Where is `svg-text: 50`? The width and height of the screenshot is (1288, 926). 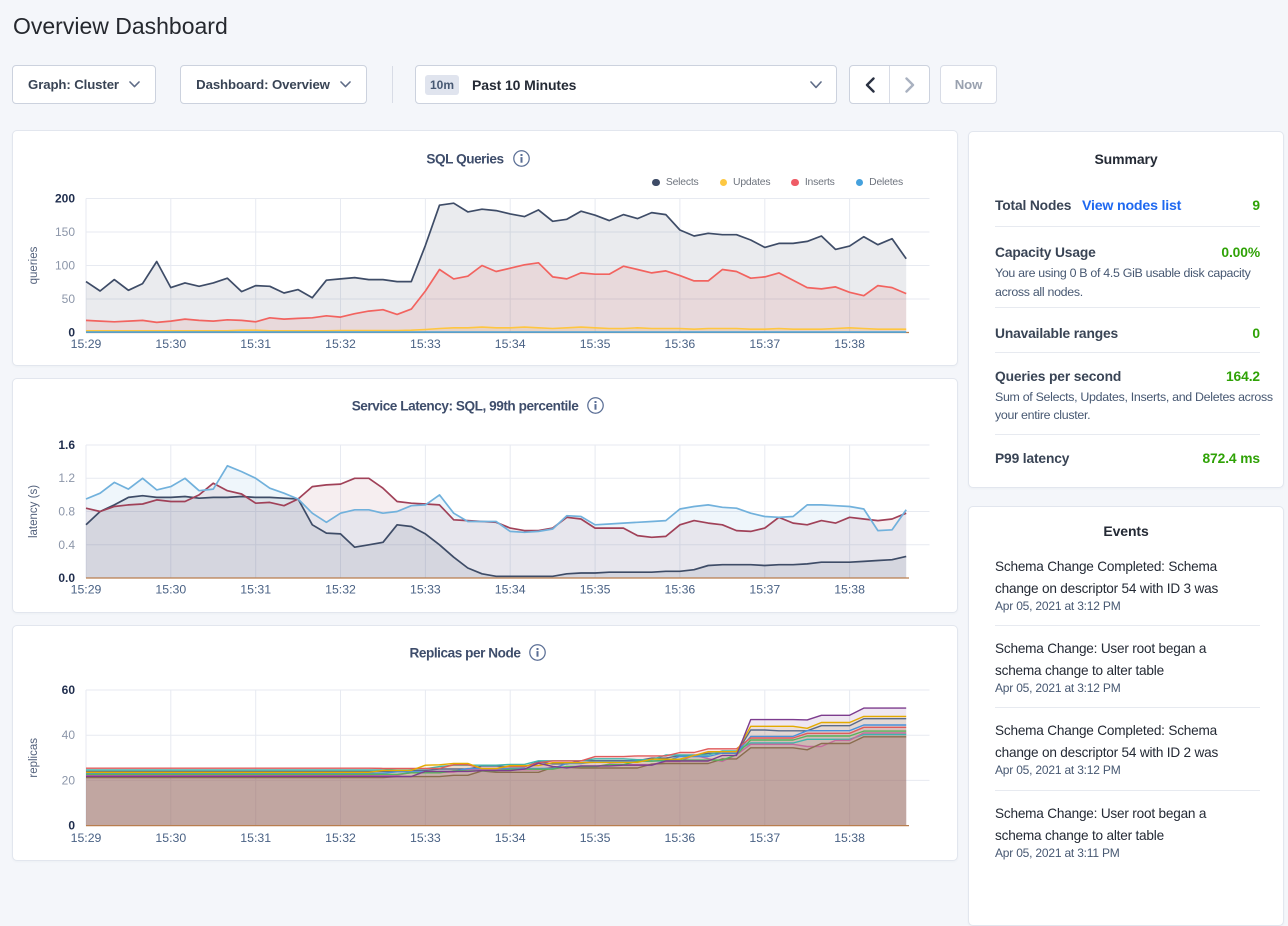 svg-text: 50 is located at coordinates (69, 299).